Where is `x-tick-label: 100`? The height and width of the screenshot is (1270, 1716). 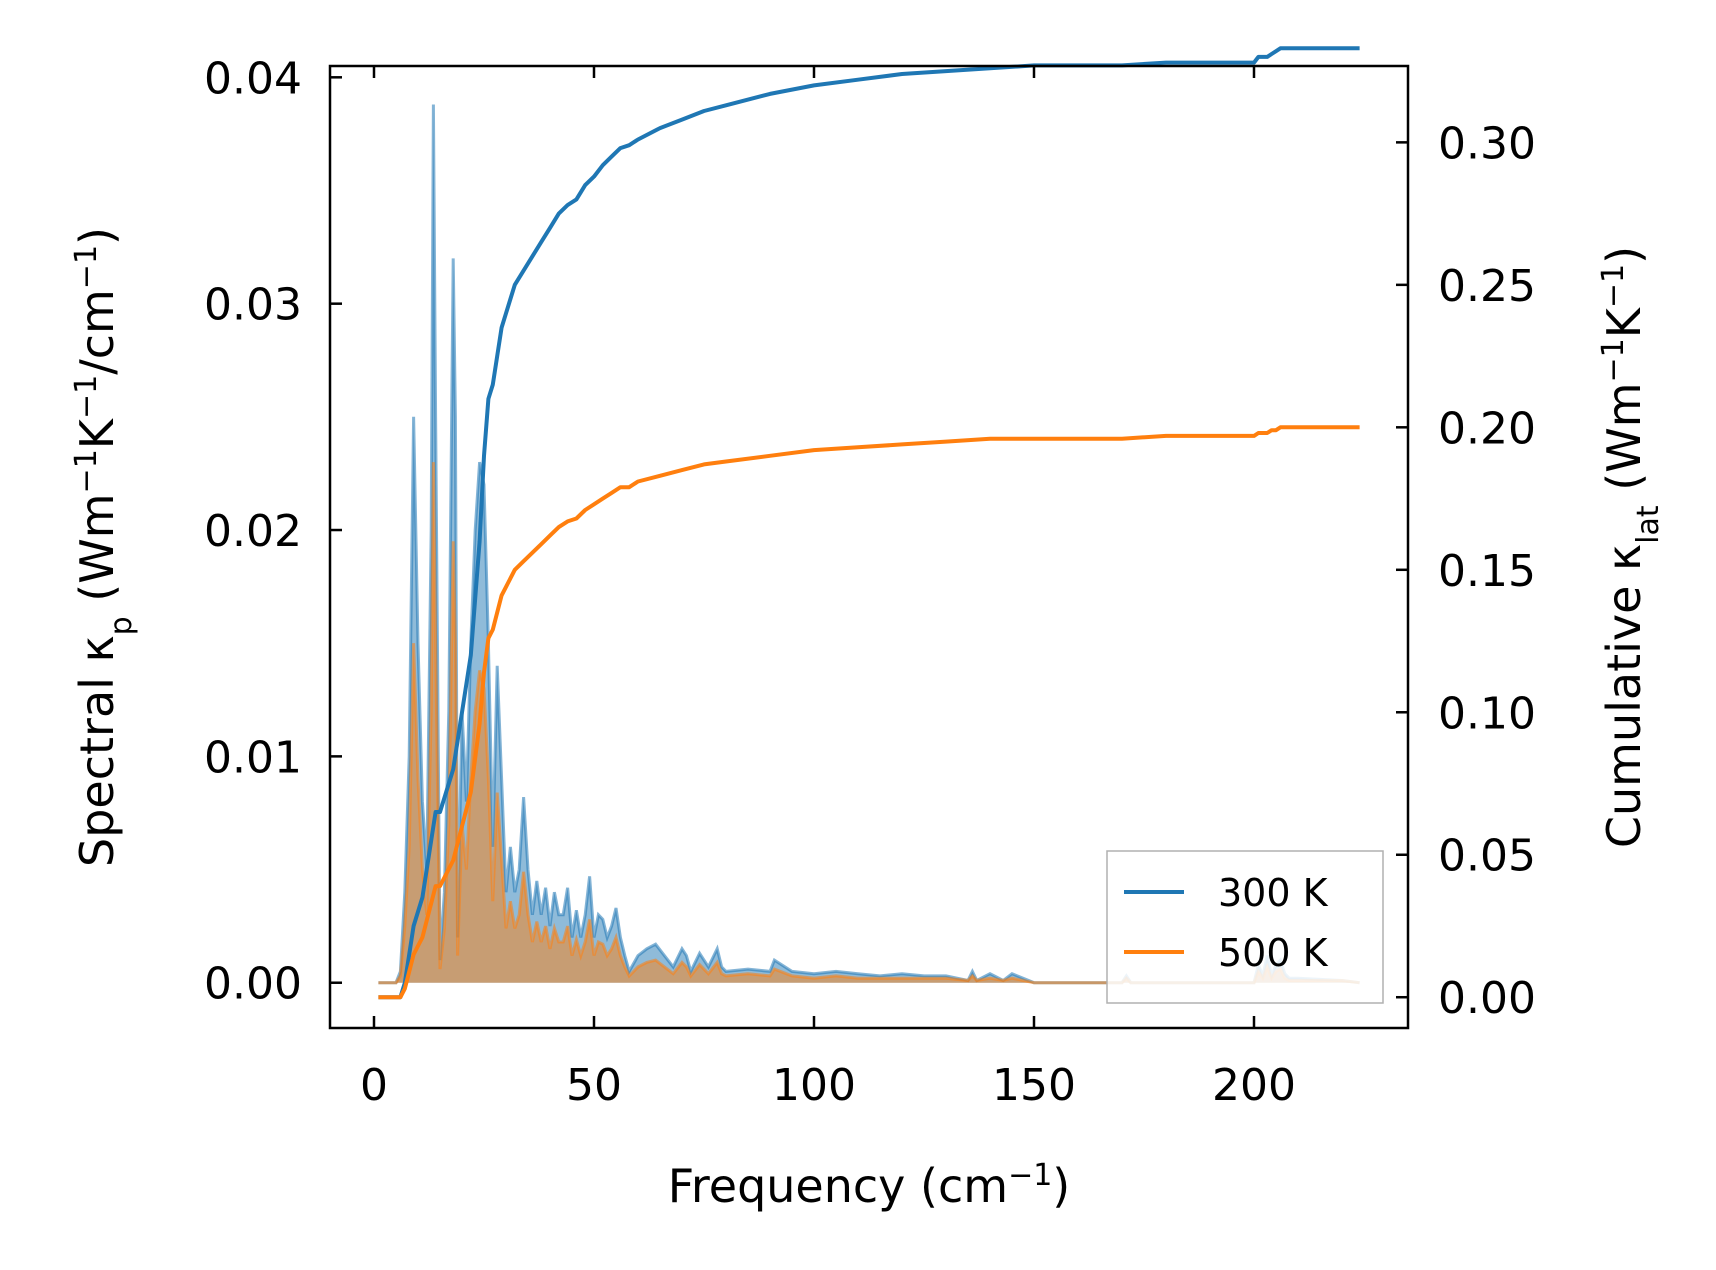 x-tick-label: 100 is located at coordinates (814, 1085).